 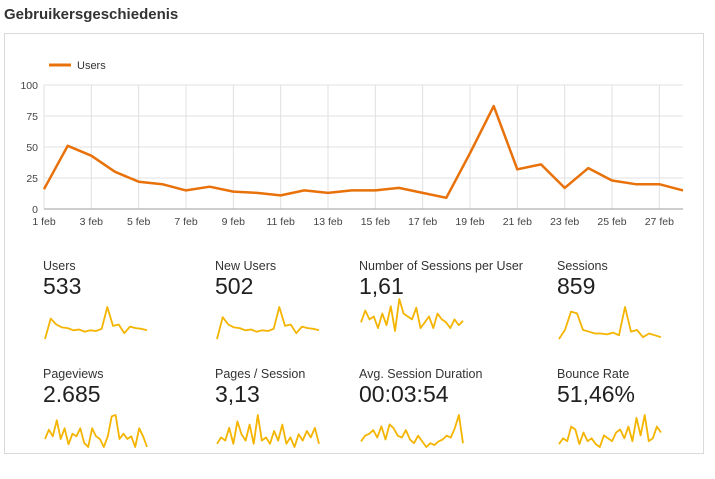 What do you see at coordinates (246, 266) in the screenshot?
I see `metric-label: New Users` at bounding box center [246, 266].